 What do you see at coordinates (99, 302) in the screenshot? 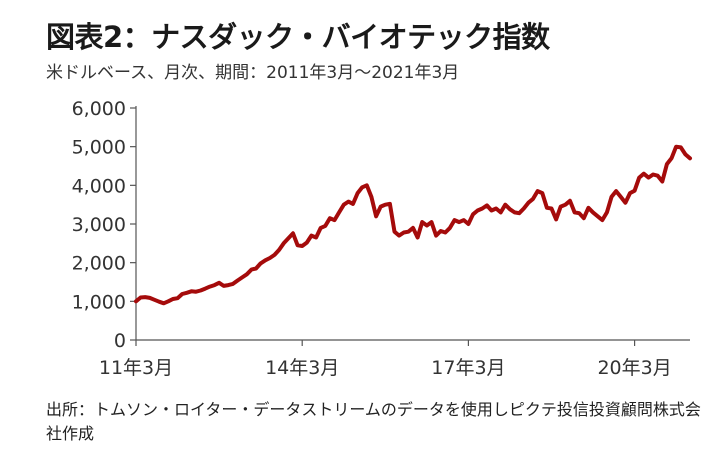
I see `y-tick-label: 1,000` at bounding box center [99, 302].